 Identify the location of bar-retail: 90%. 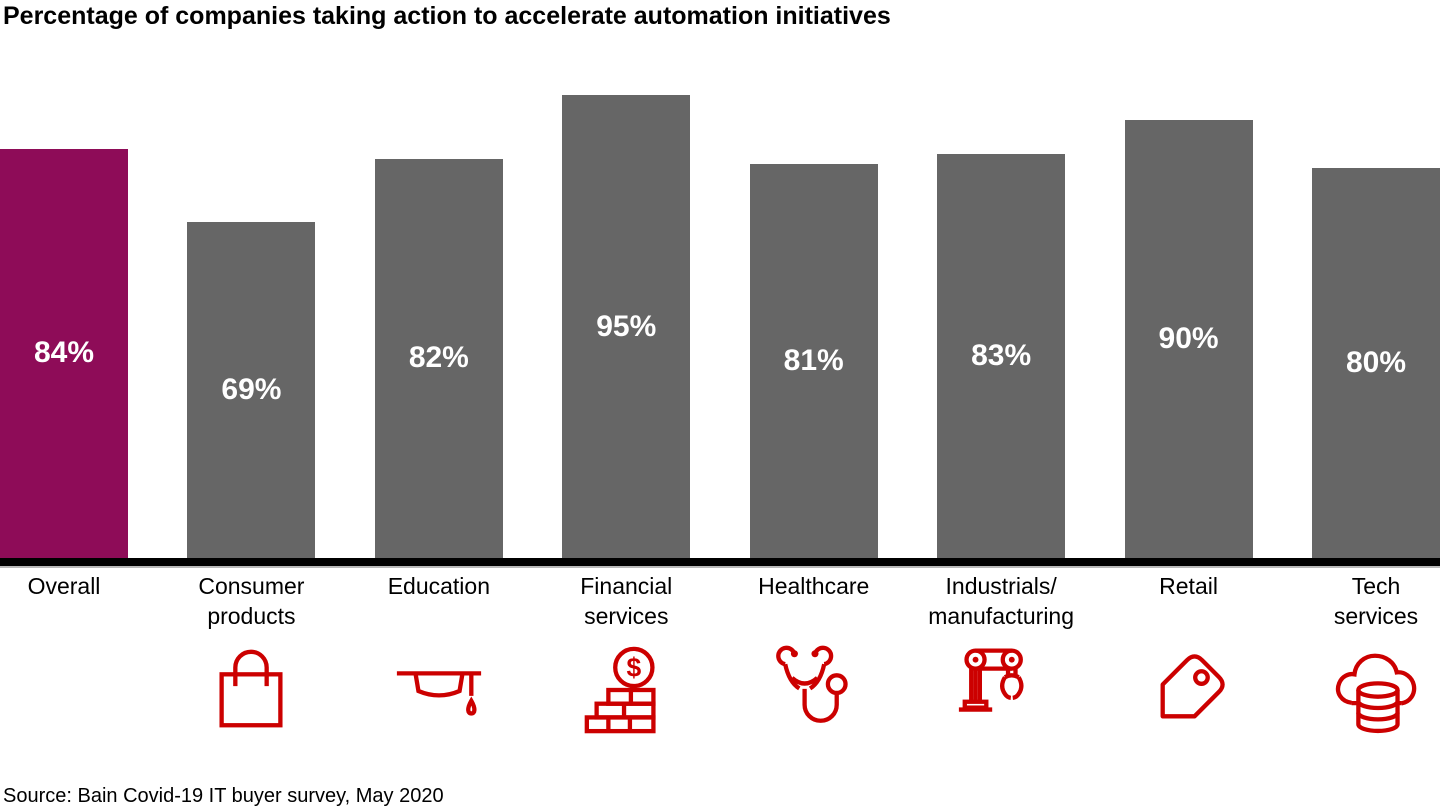
(1188, 338).